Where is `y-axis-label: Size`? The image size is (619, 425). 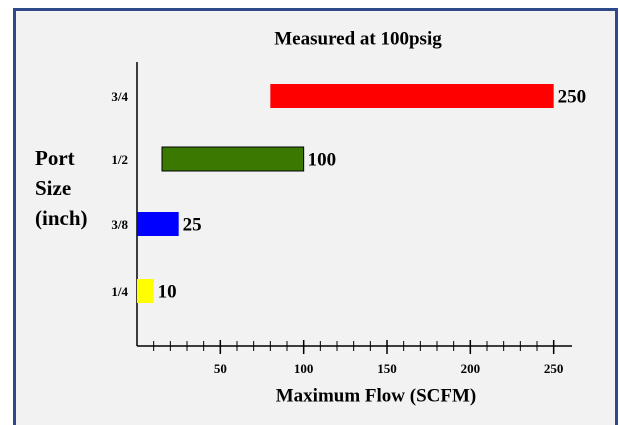 y-axis-label: Size is located at coordinates (53, 188).